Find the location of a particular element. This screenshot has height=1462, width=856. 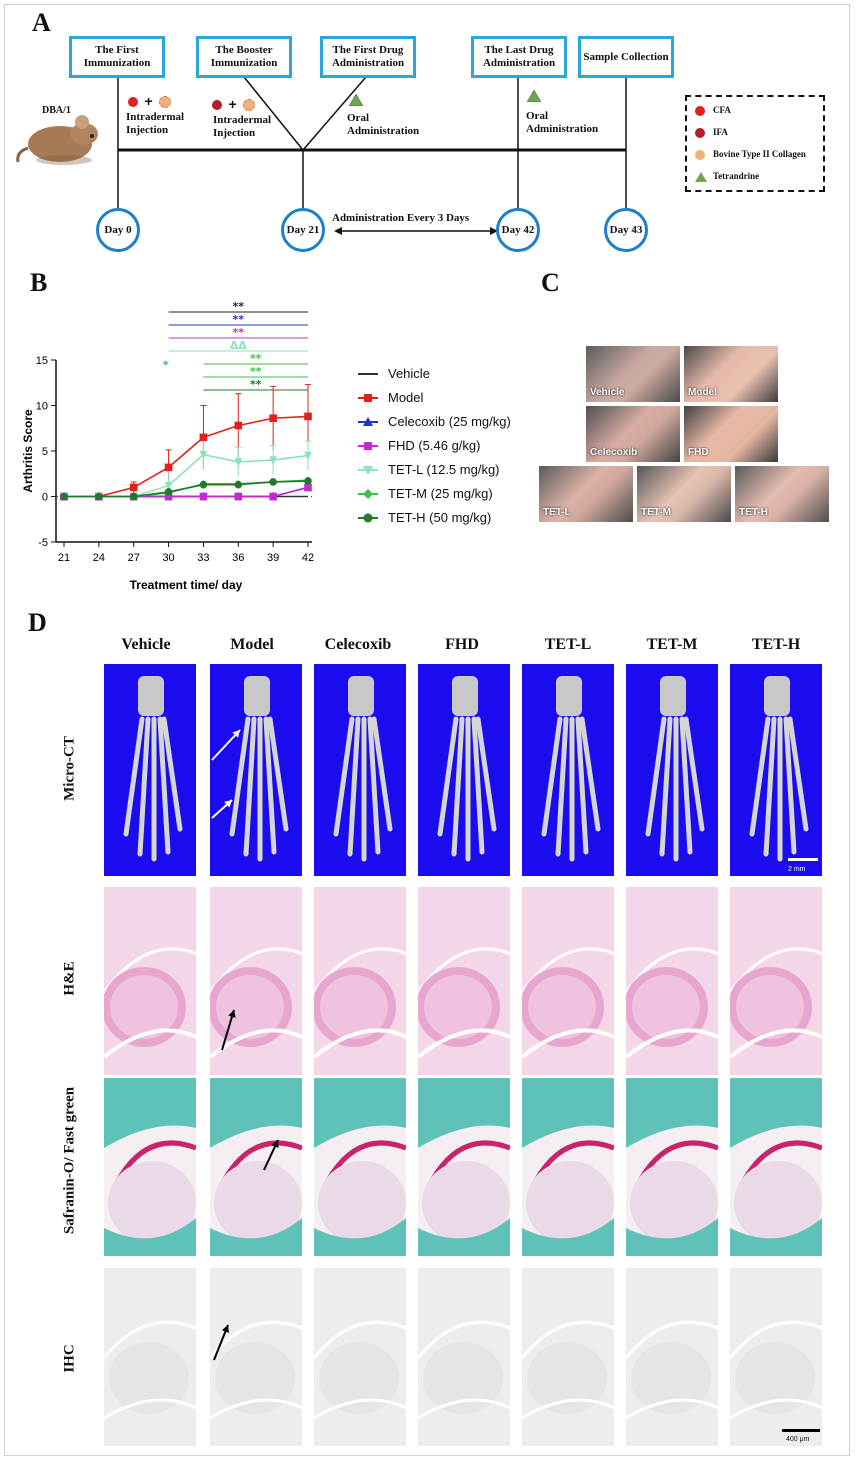

paw-photo-tet-l: TET-L is located at coordinates (586, 494).